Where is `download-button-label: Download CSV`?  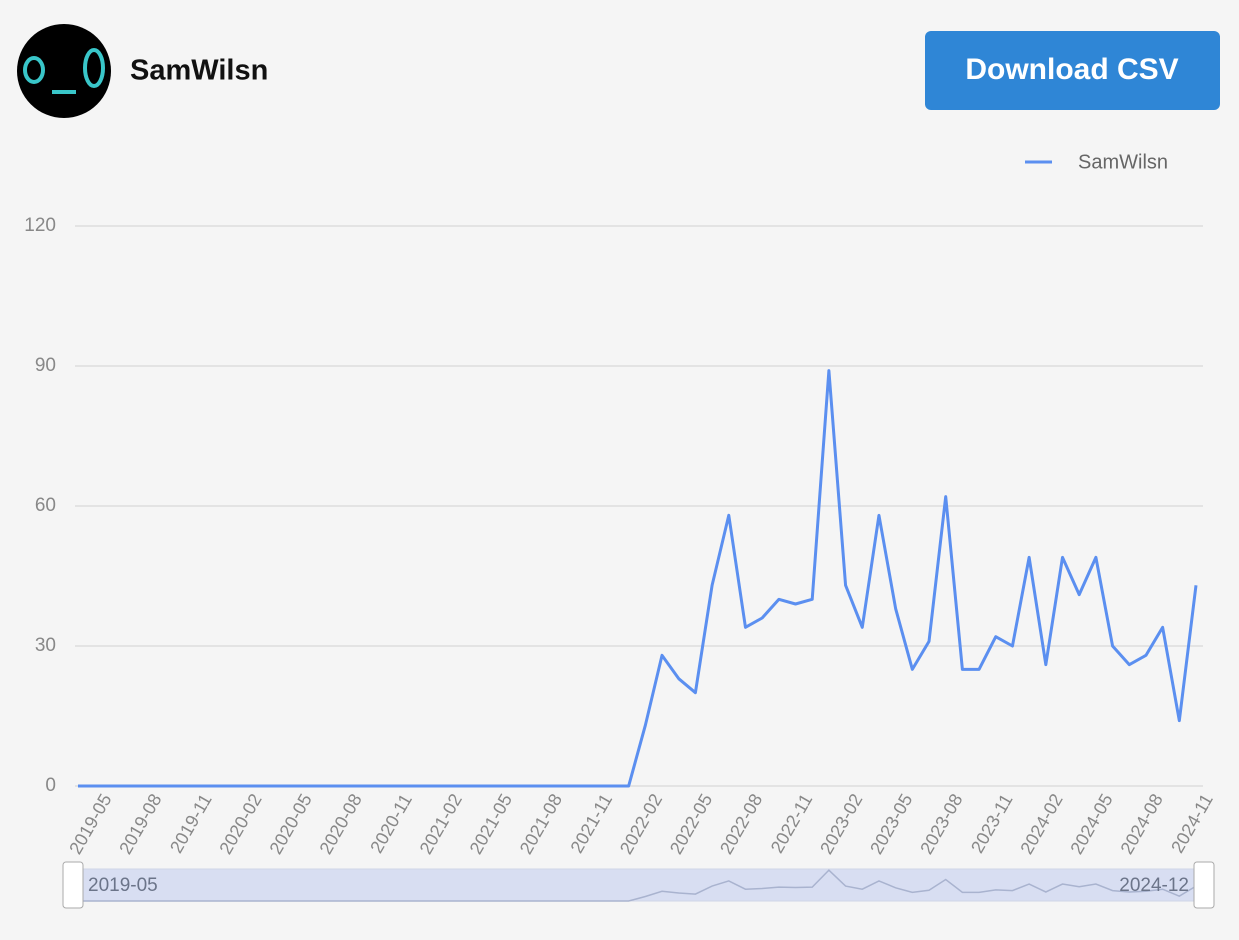 download-button-label: Download CSV is located at coordinates (1071, 69).